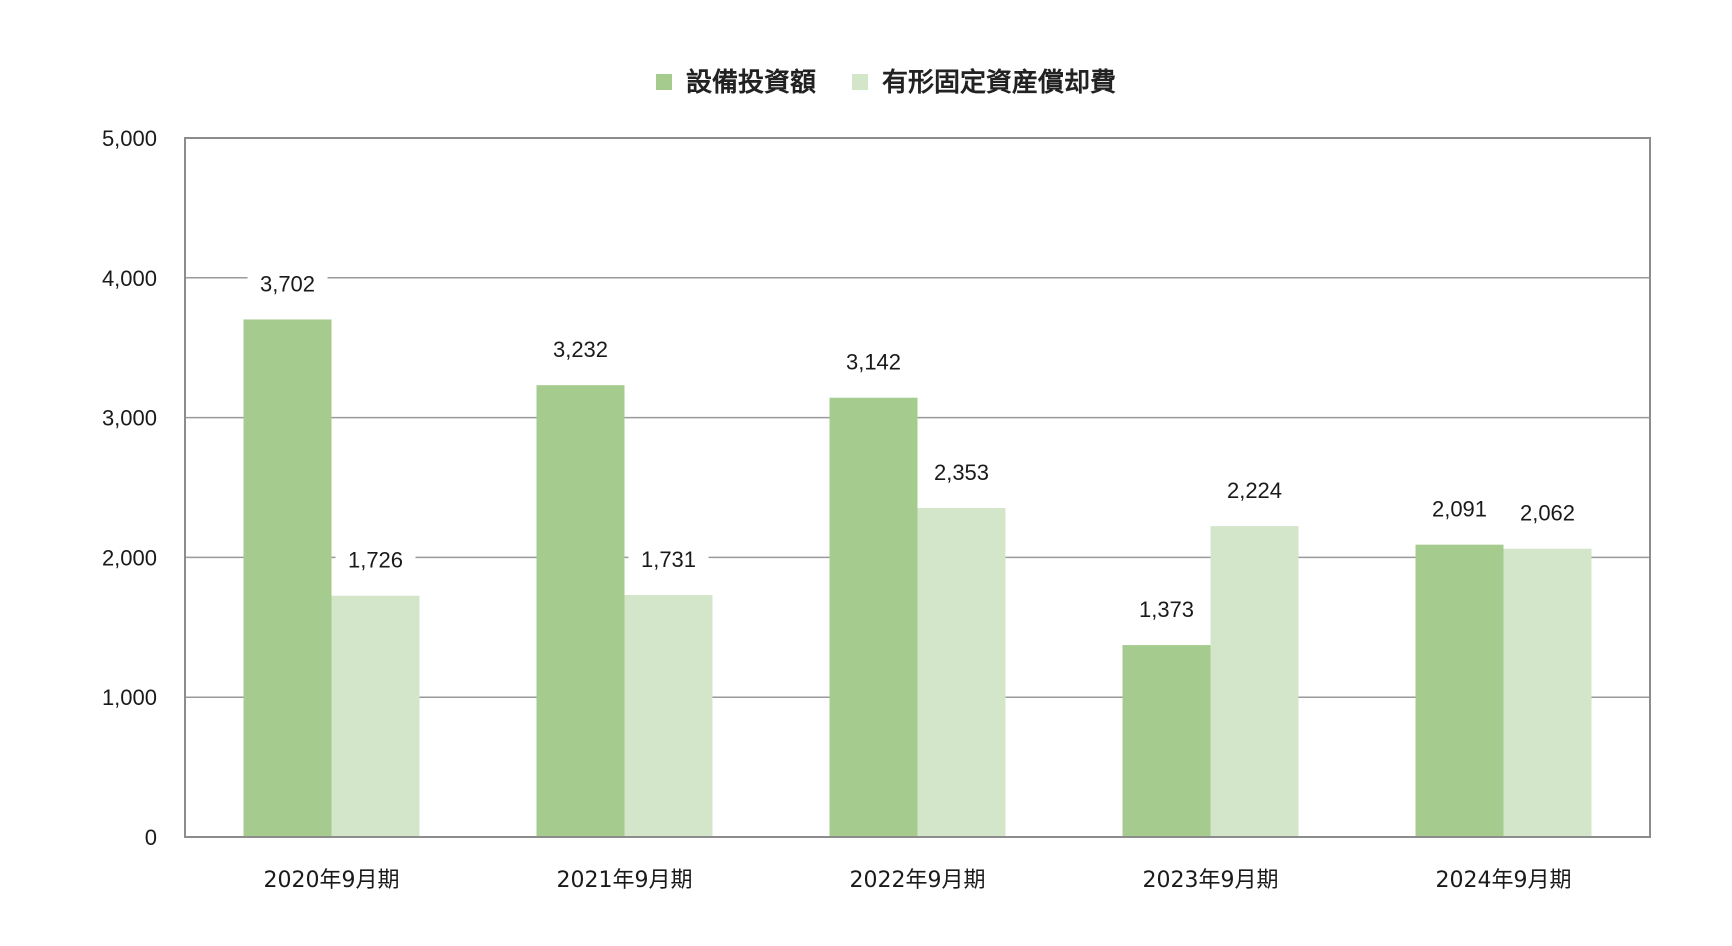 The width and height of the screenshot is (1732, 946). Describe the element at coordinates (151, 837) in the screenshot. I see `y-tick-label: 0` at that location.